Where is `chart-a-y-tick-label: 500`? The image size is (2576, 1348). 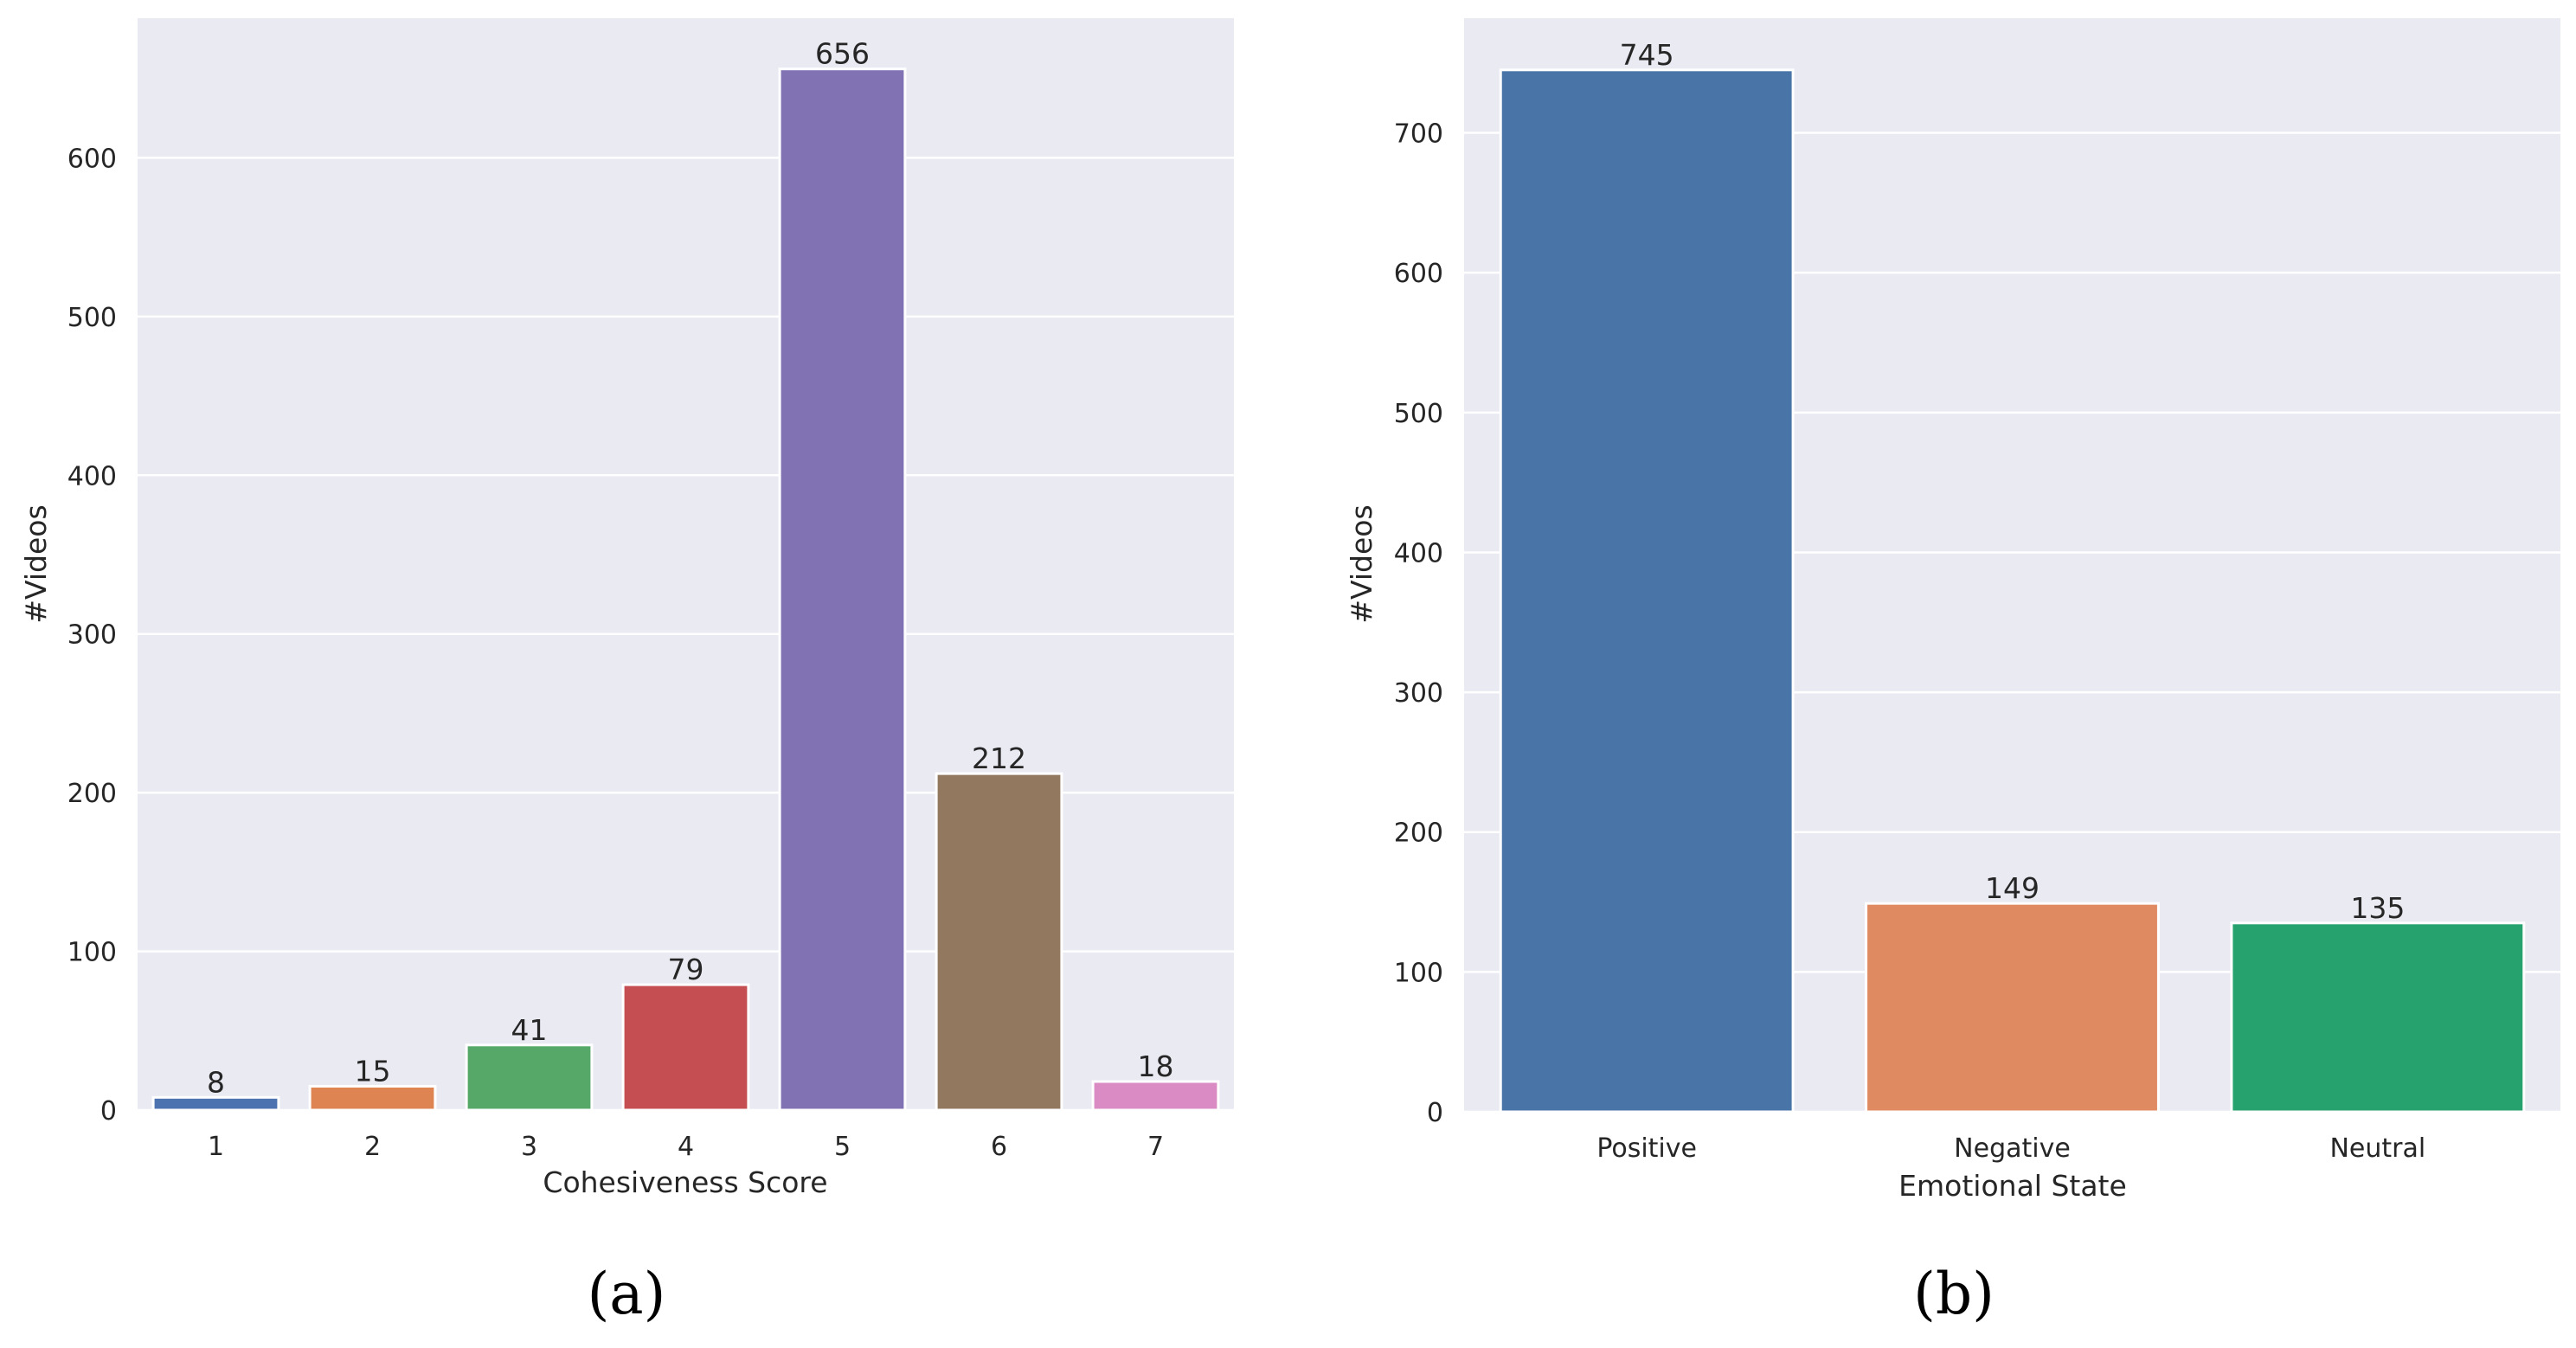
chart-a-y-tick-label: 500 is located at coordinates (92, 318).